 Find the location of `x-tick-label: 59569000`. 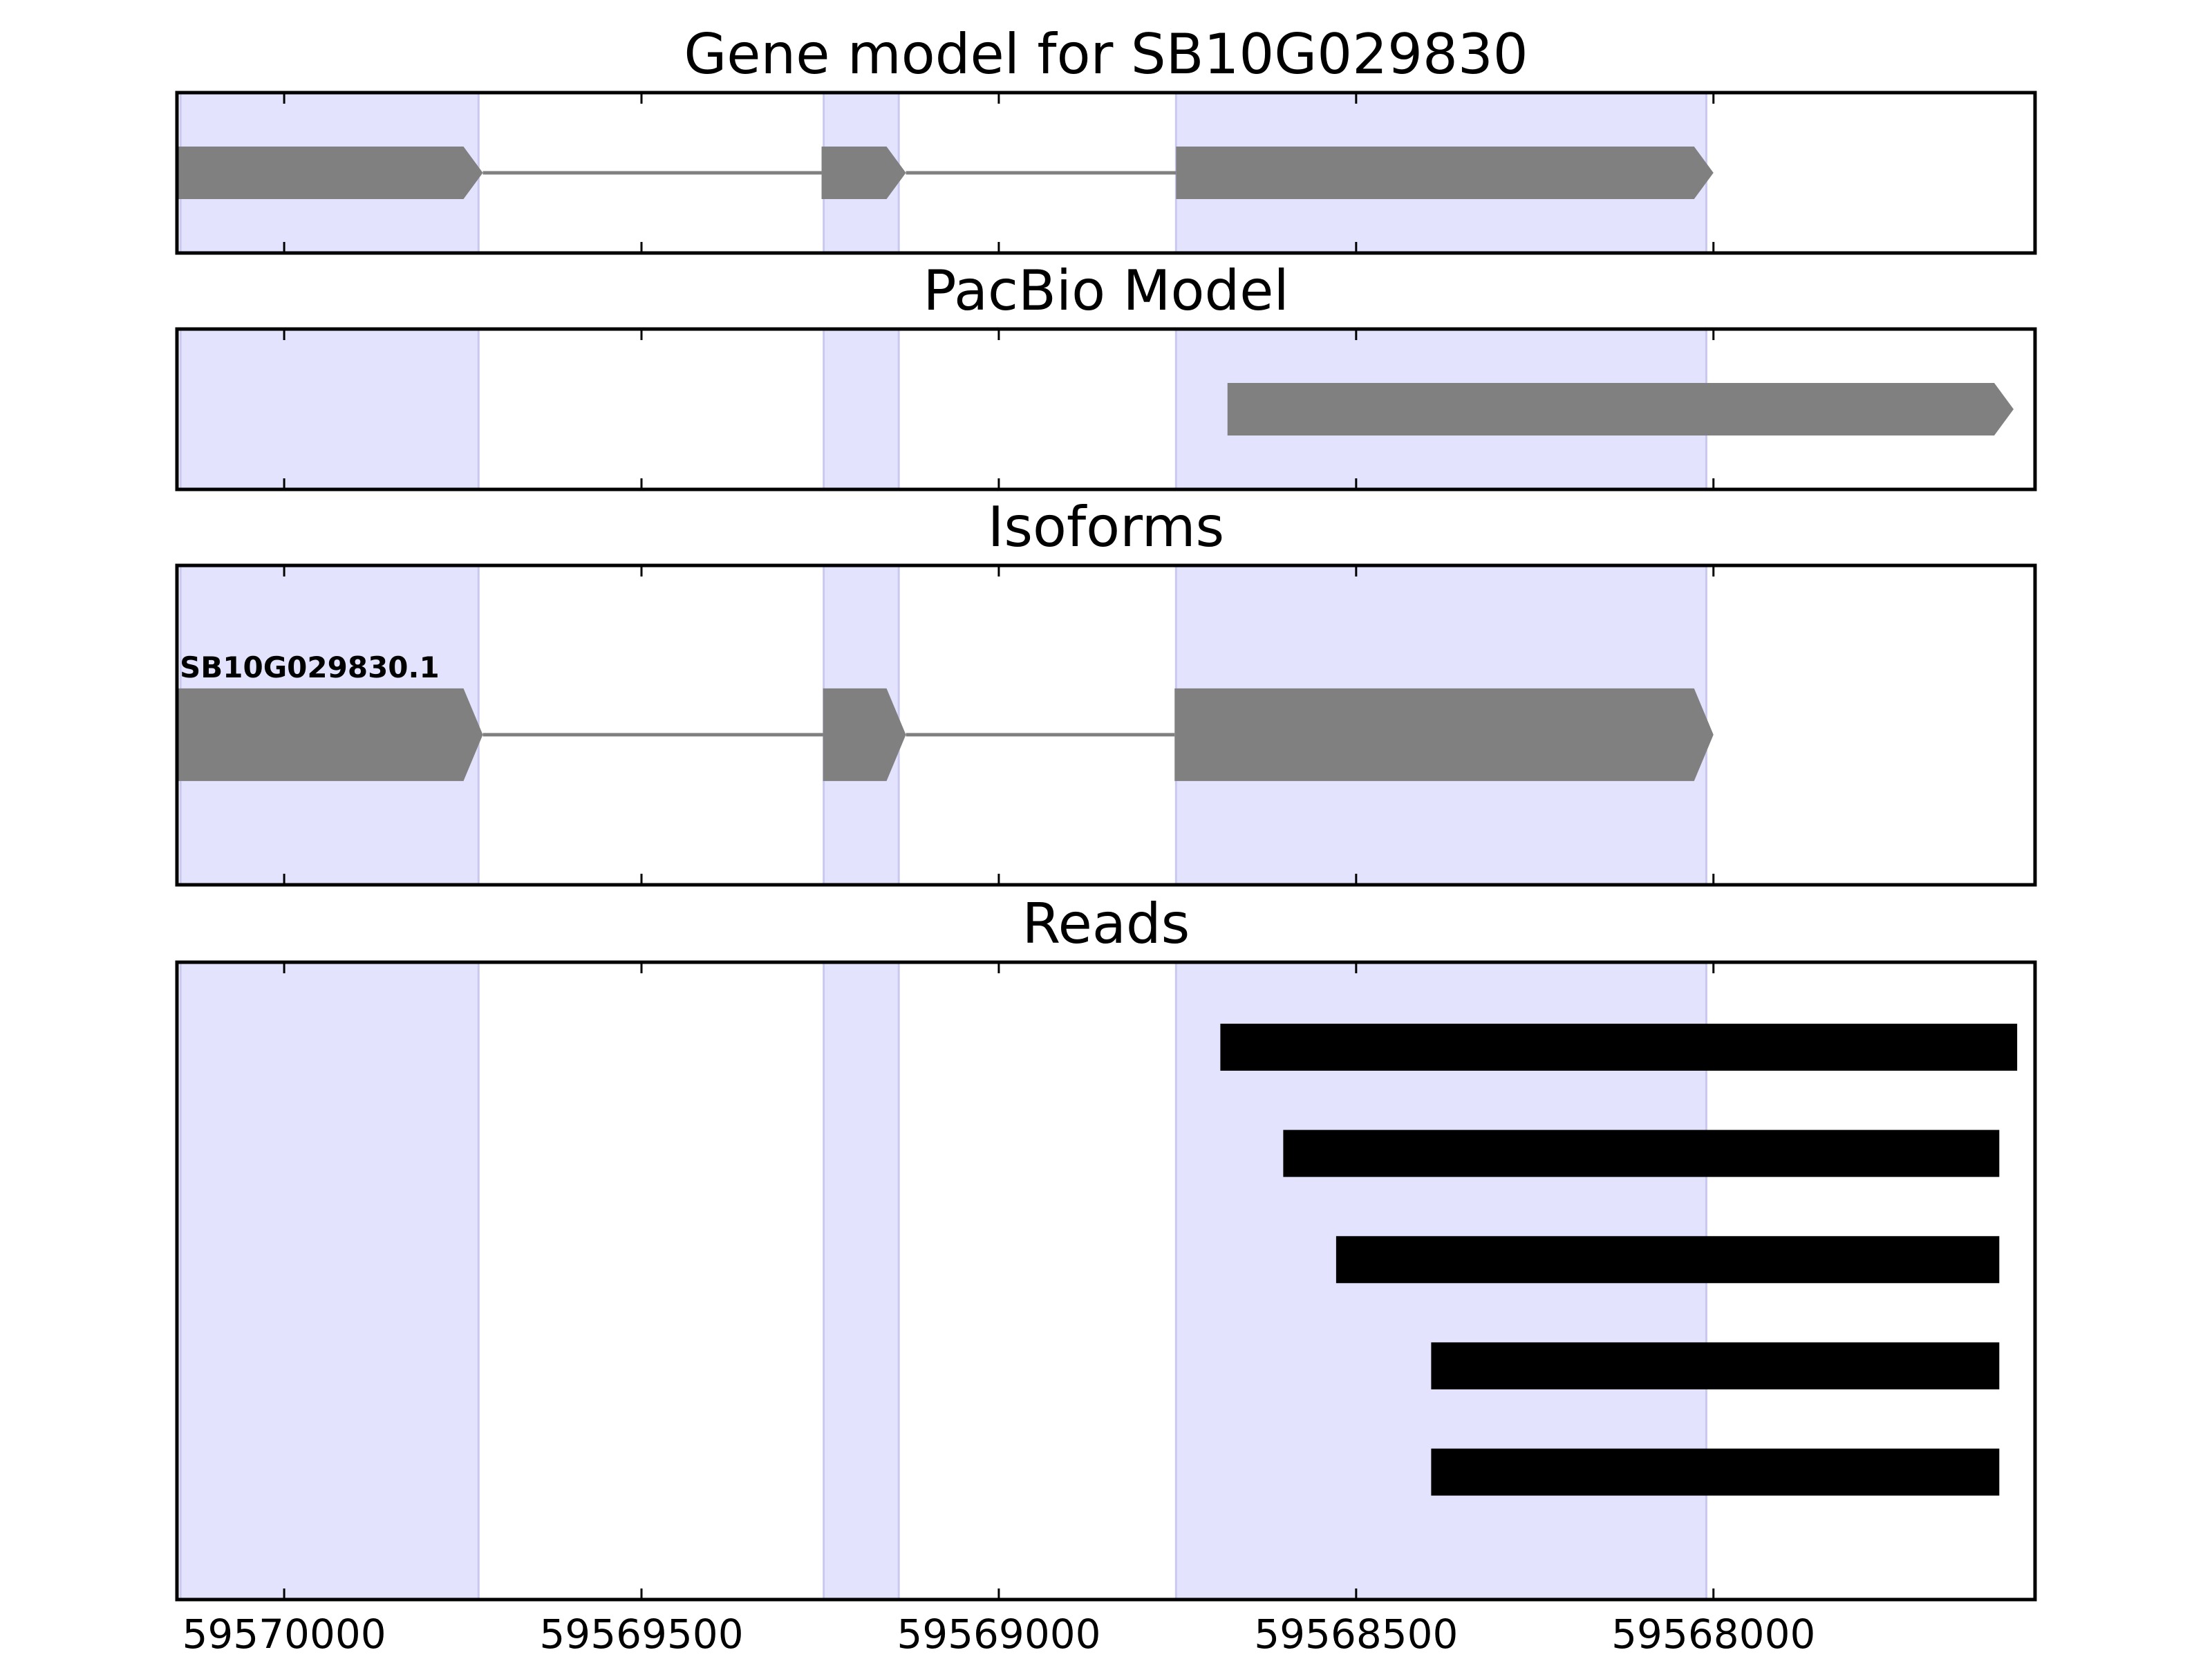

x-tick-label: 59569000 is located at coordinates (999, 1634).